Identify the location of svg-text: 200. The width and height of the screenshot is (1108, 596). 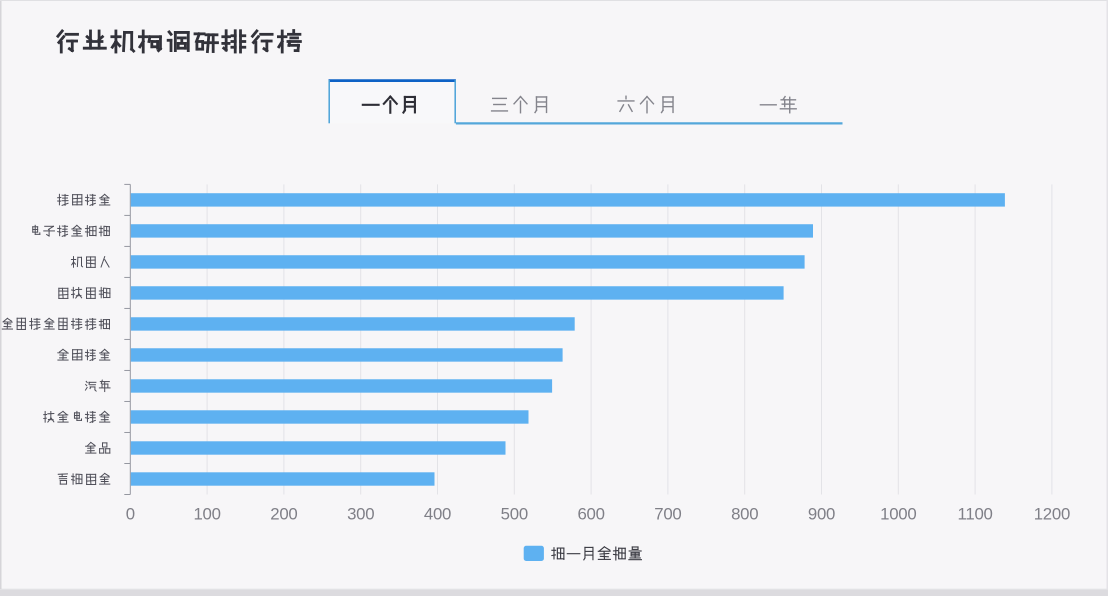
(283, 514).